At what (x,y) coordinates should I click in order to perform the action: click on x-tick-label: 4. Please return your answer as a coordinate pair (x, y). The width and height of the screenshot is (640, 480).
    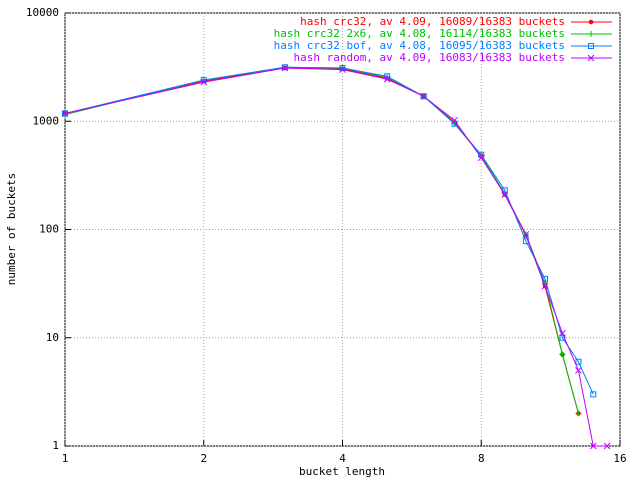
    Looking at the image, I should click on (342, 458).